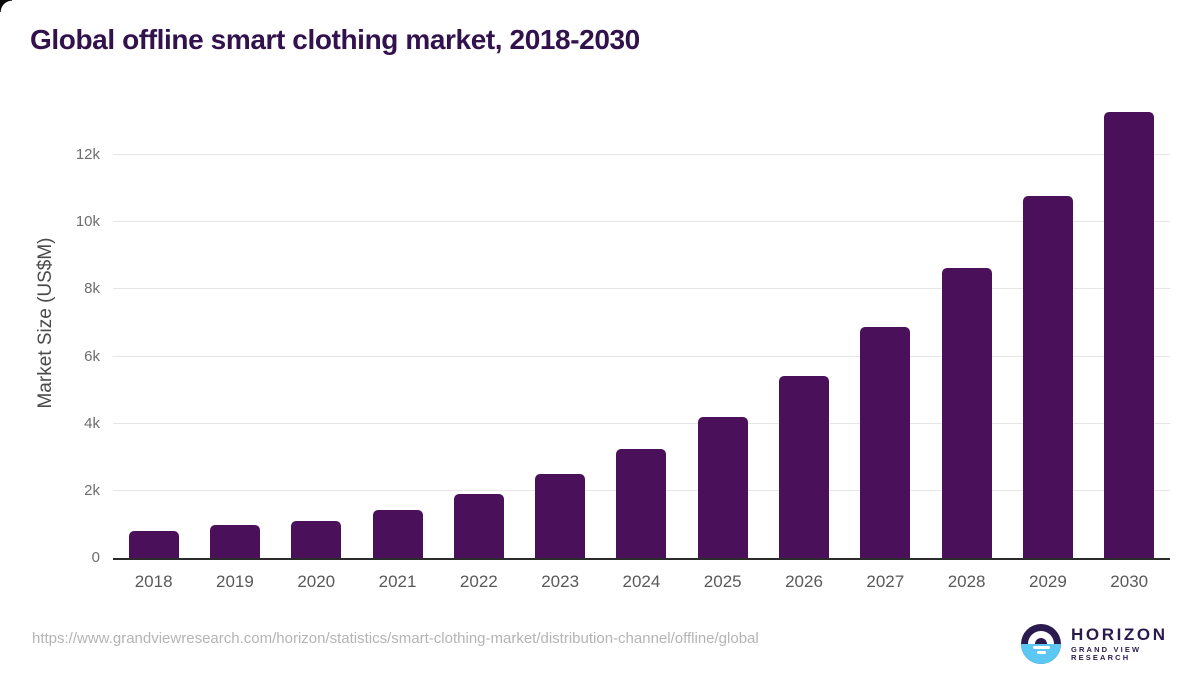 Image resolution: width=1200 pixels, height=675 pixels. What do you see at coordinates (722, 581) in the screenshot?
I see `x-tick-label-2025: 2025` at bounding box center [722, 581].